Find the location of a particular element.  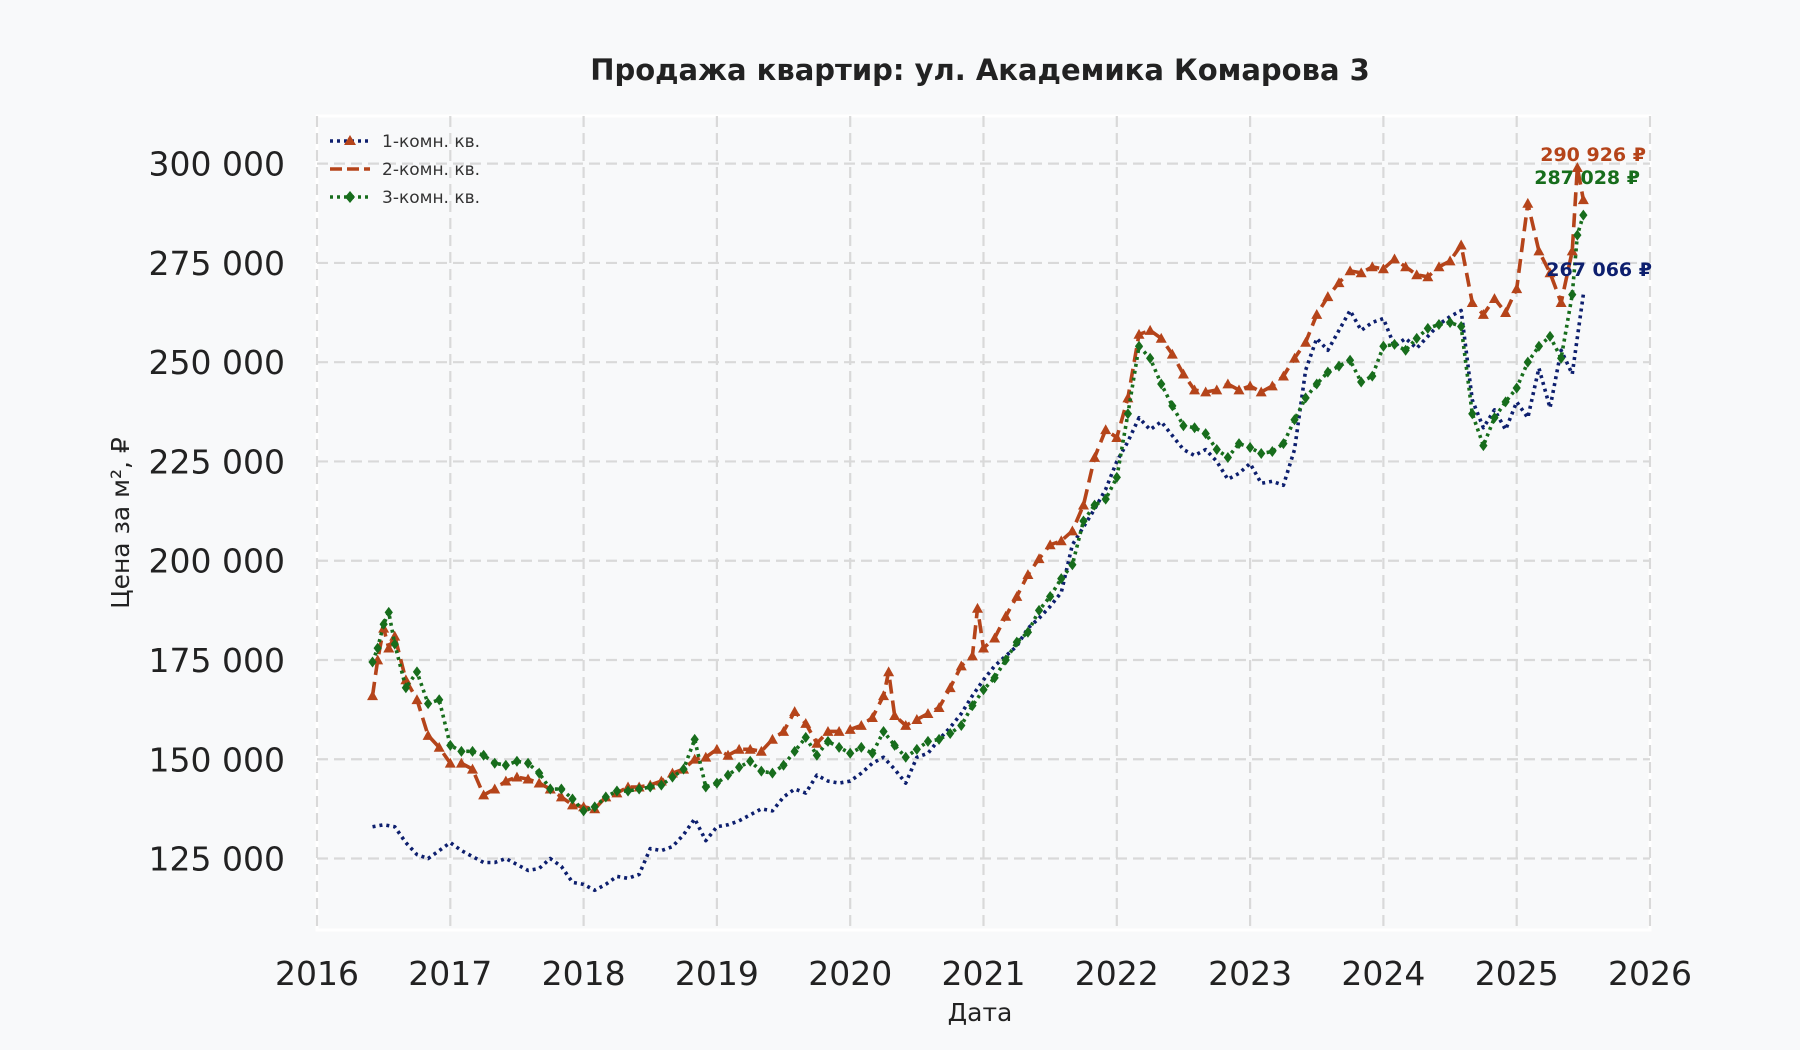

y-tick-label: 150 000 is located at coordinates (217, 759).